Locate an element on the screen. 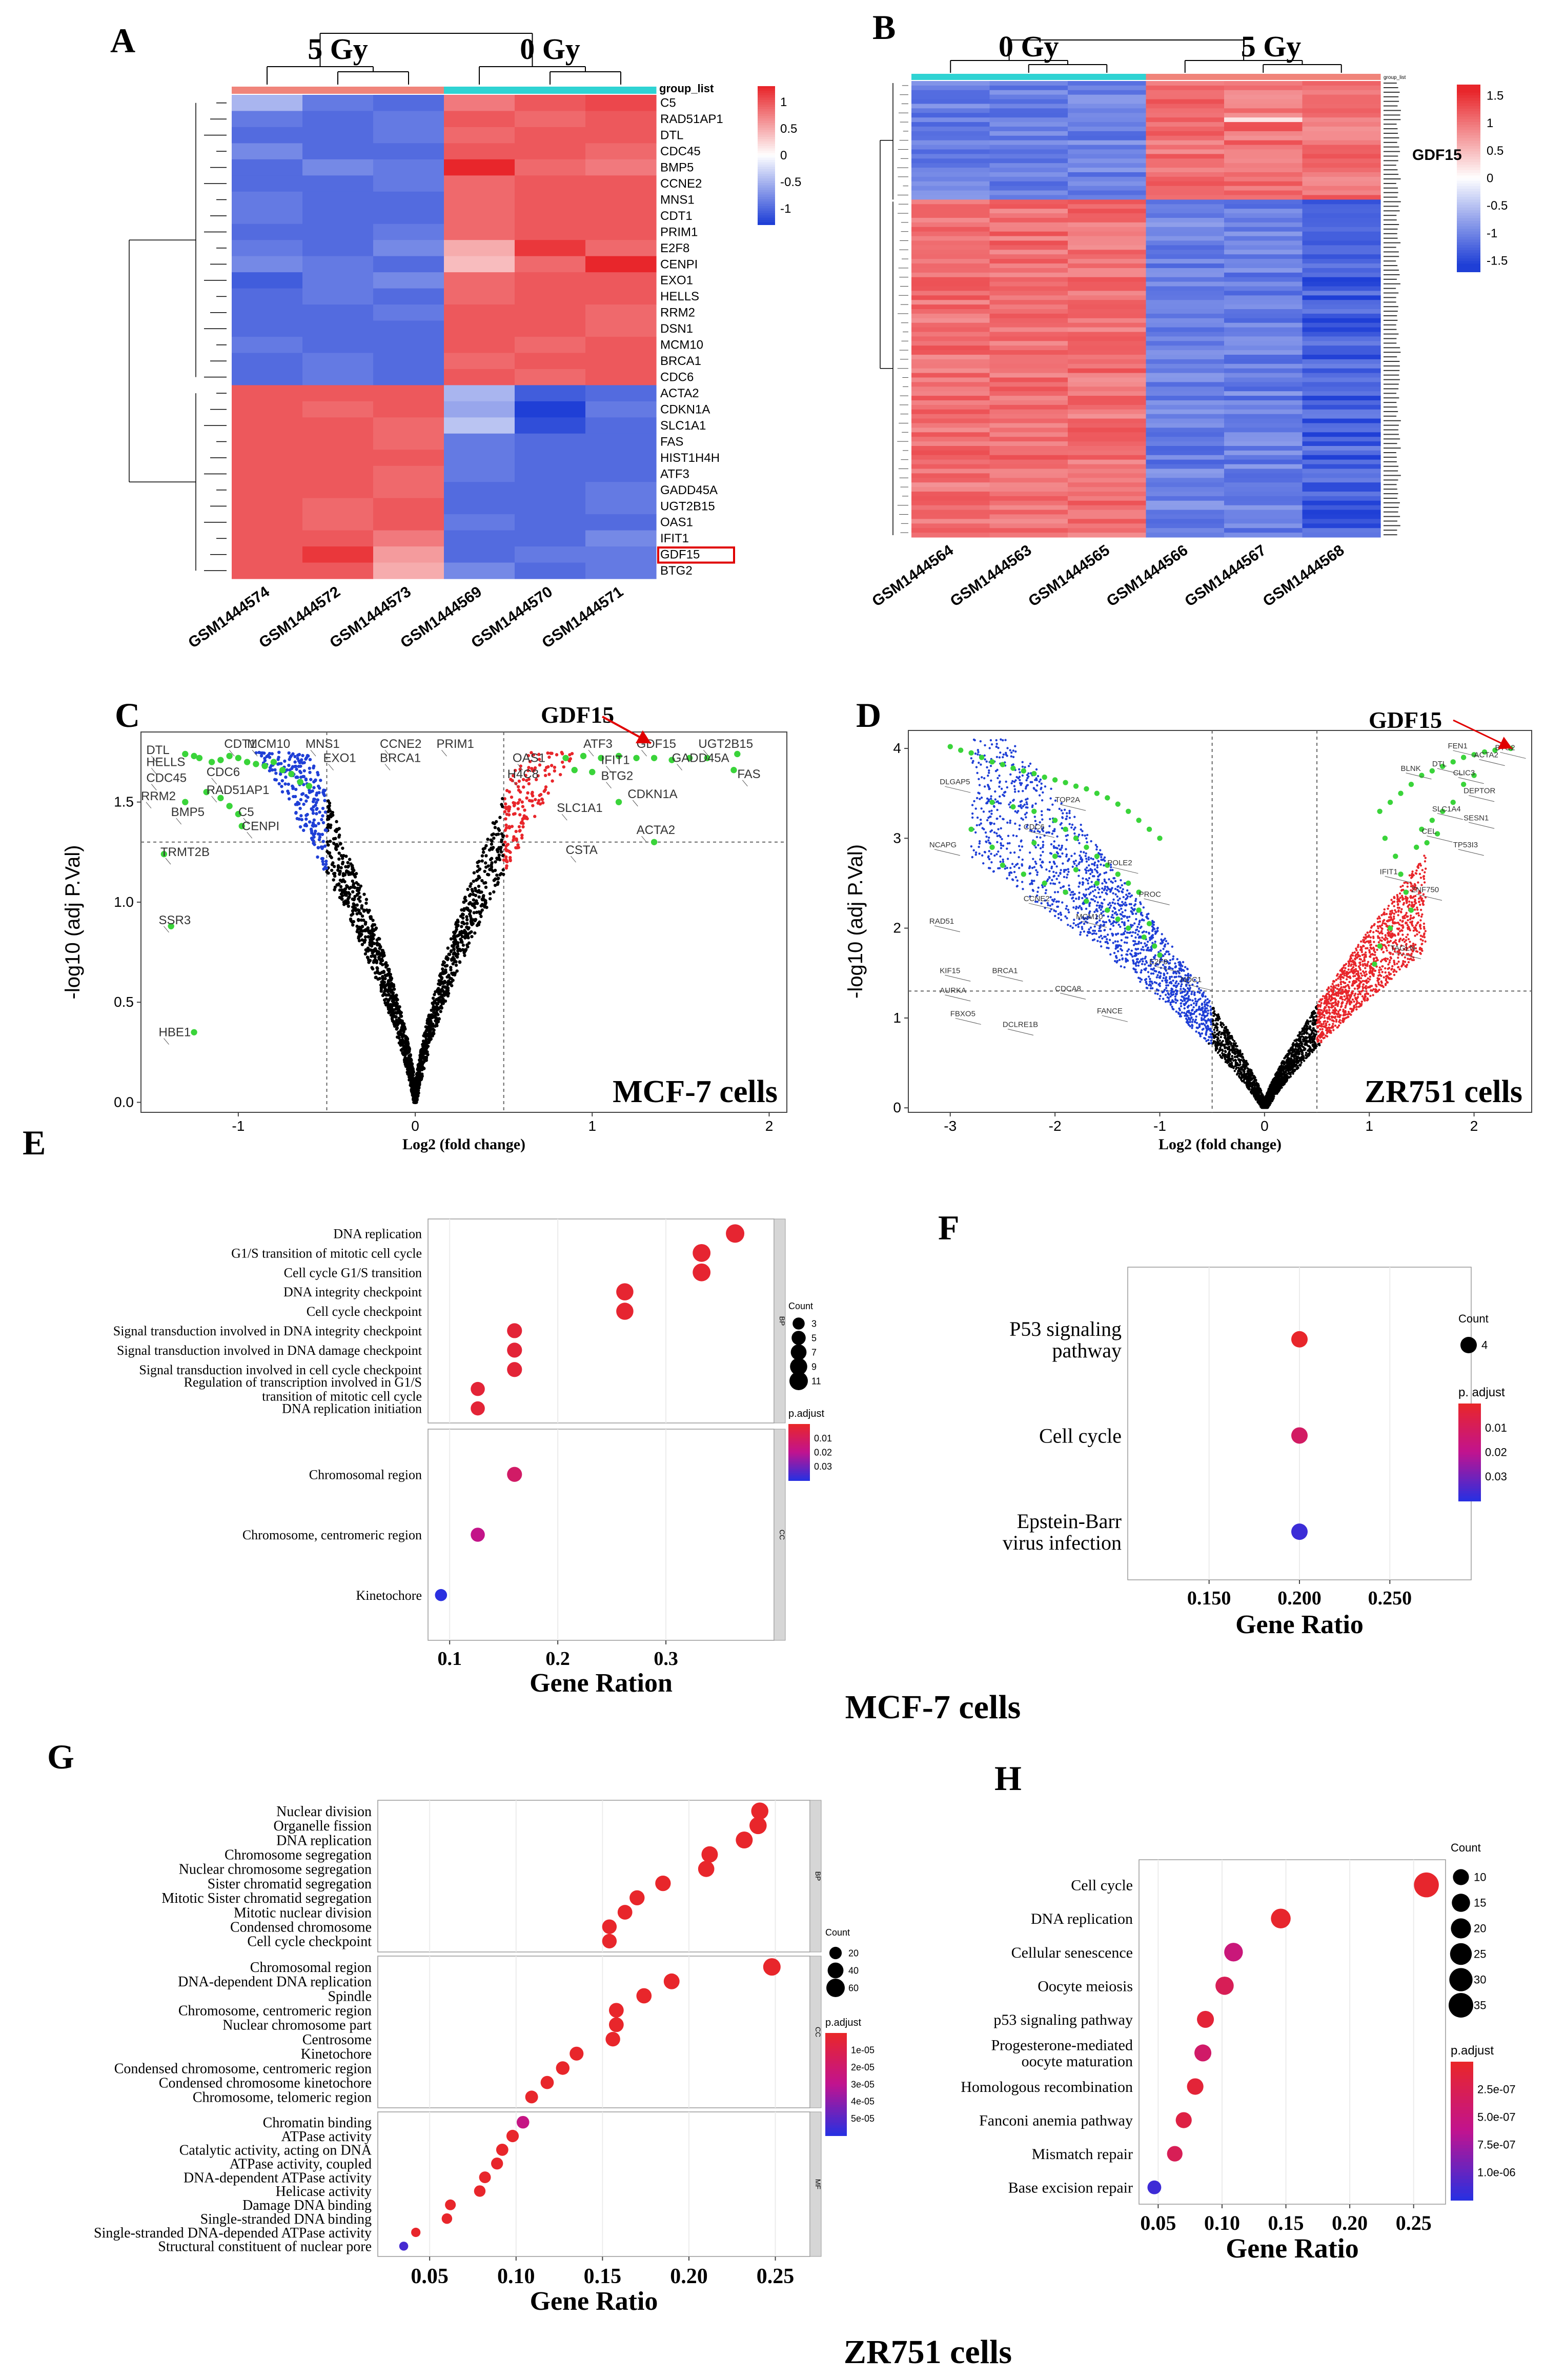 The width and height of the screenshot is (1545, 2380). group-strip-cell is located at coordinates (1263, 77).